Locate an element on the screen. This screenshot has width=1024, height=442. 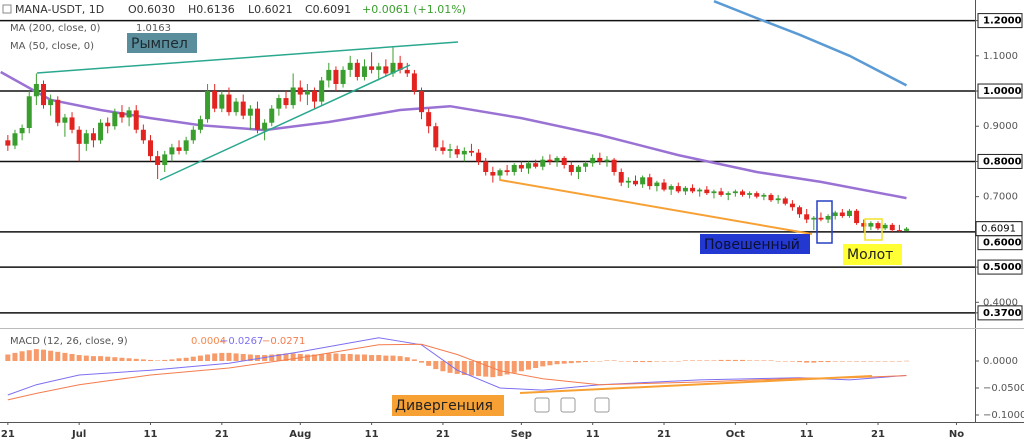
close: C0.6091 is located at coordinates (328, 9).